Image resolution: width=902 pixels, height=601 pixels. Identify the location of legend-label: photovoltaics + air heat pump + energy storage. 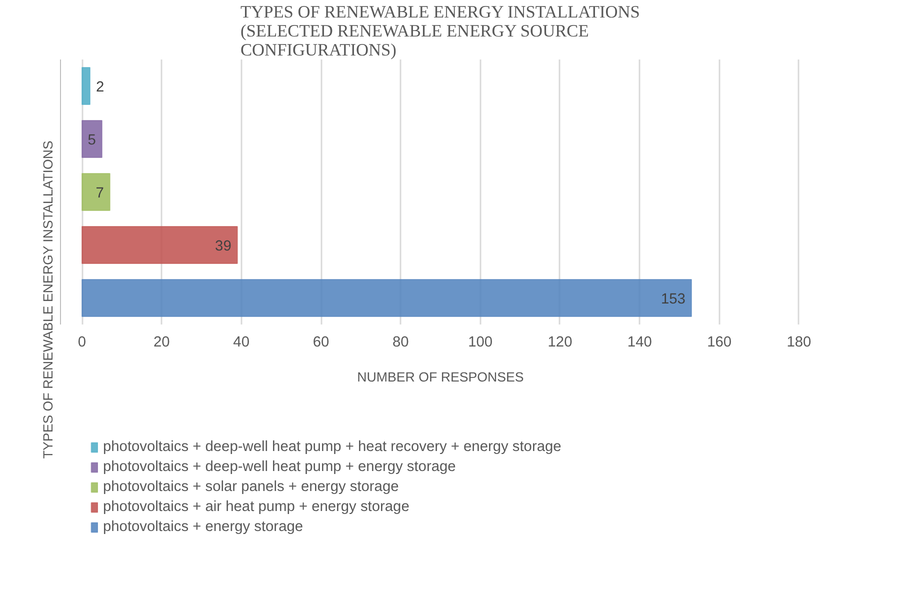
(256, 507).